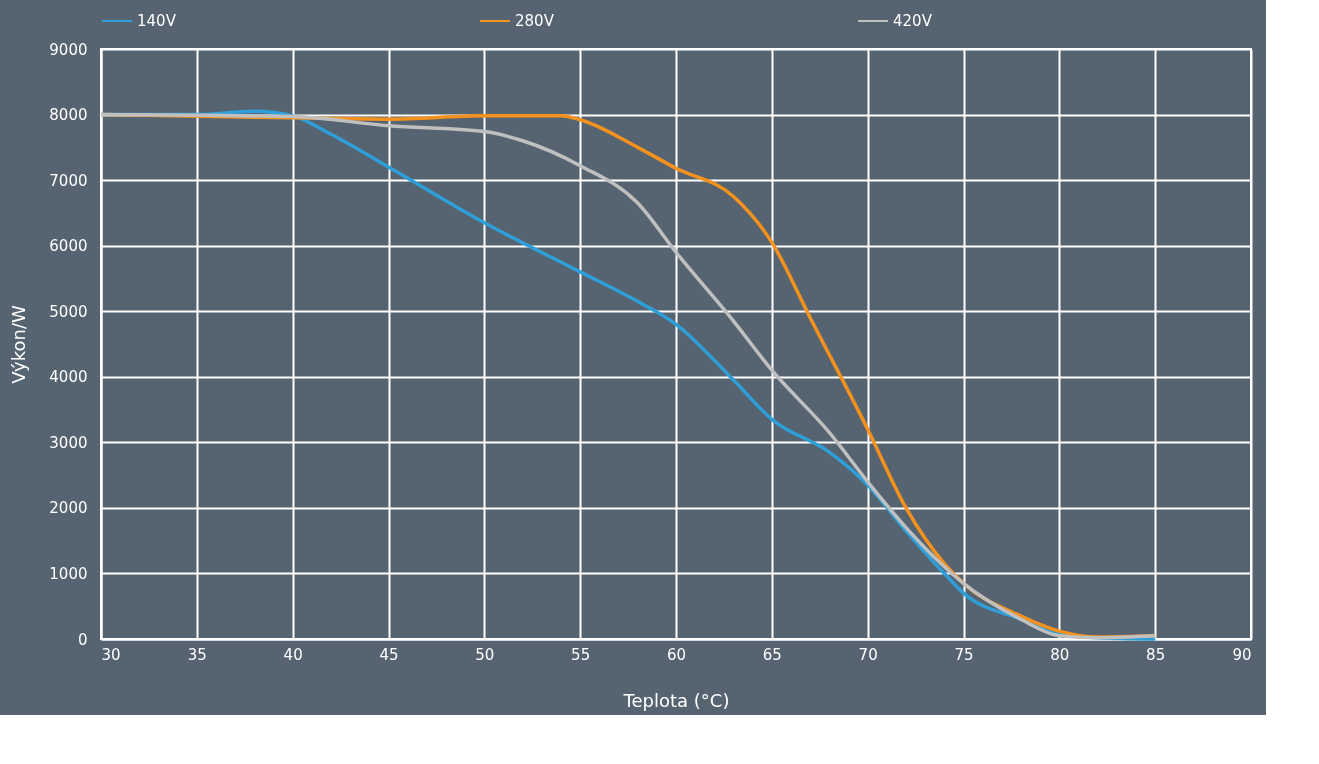 The height and width of the screenshot is (764, 1319). Describe the element at coordinates (68, 311) in the screenshot. I see `y-tick-label: 5000` at that location.